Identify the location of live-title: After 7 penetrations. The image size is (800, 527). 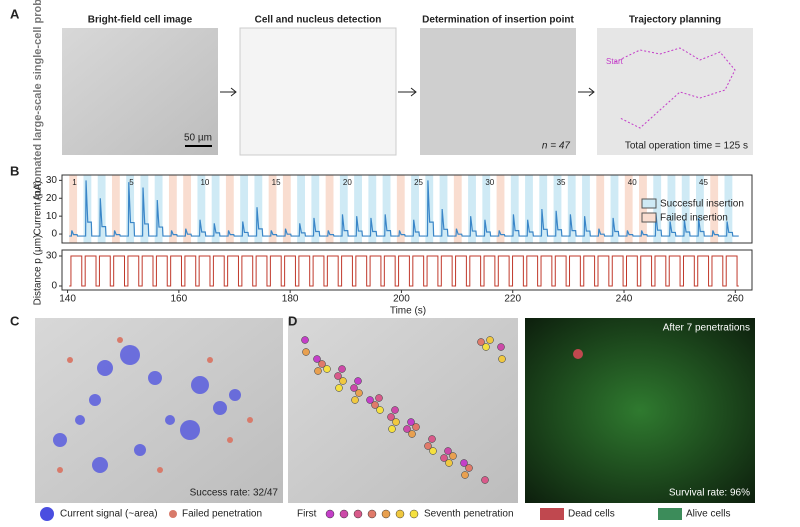
(706, 328).